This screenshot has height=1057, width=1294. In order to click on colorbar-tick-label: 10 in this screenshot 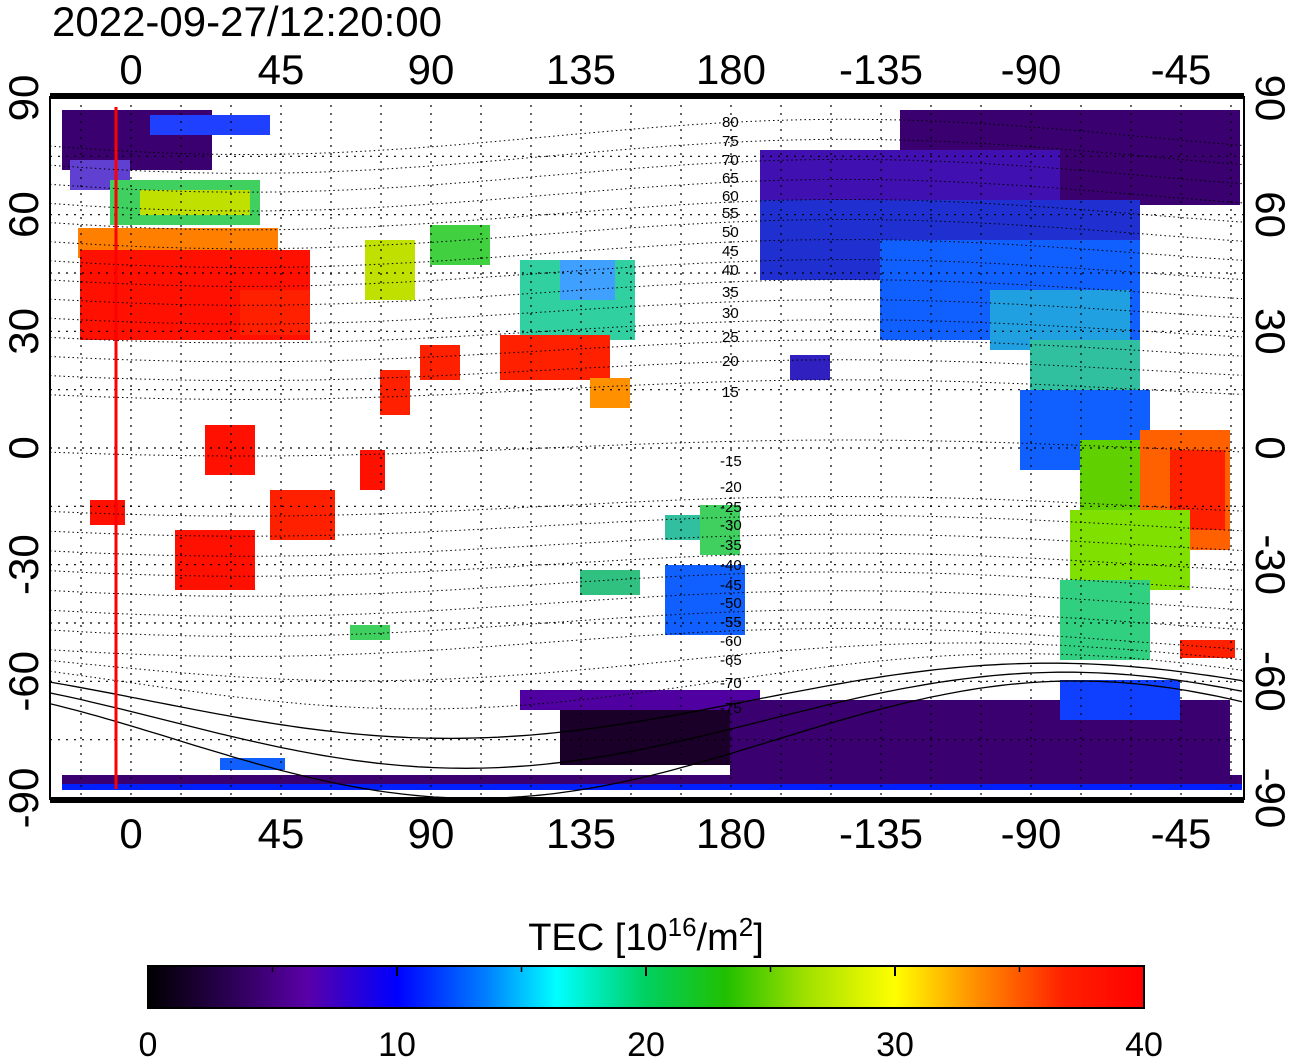, I will do `click(397, 1041)`.